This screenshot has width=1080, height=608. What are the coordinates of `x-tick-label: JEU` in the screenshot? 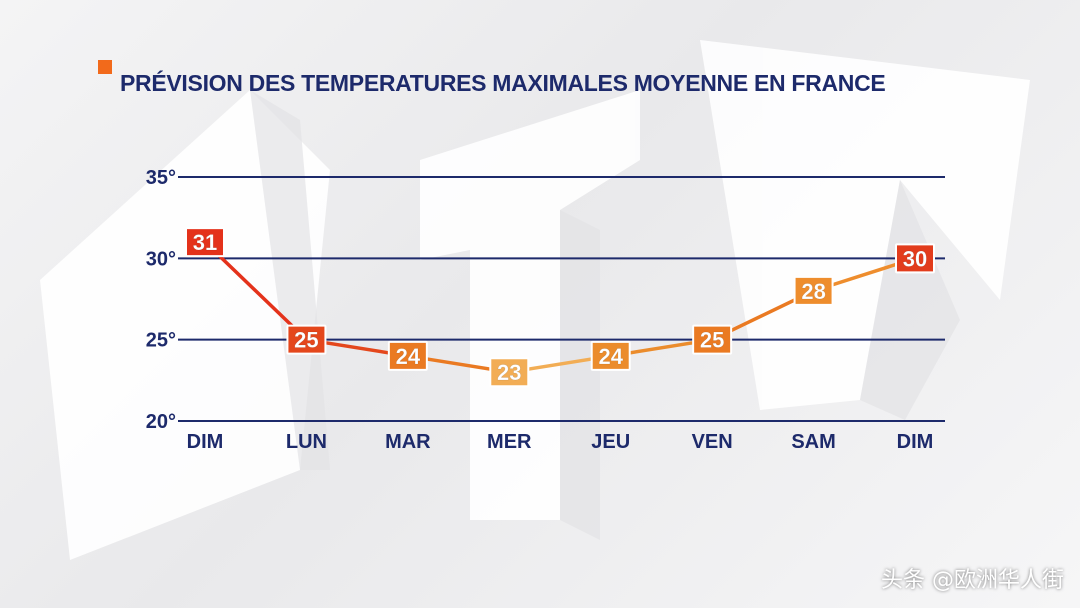 It's located at (610, 442).